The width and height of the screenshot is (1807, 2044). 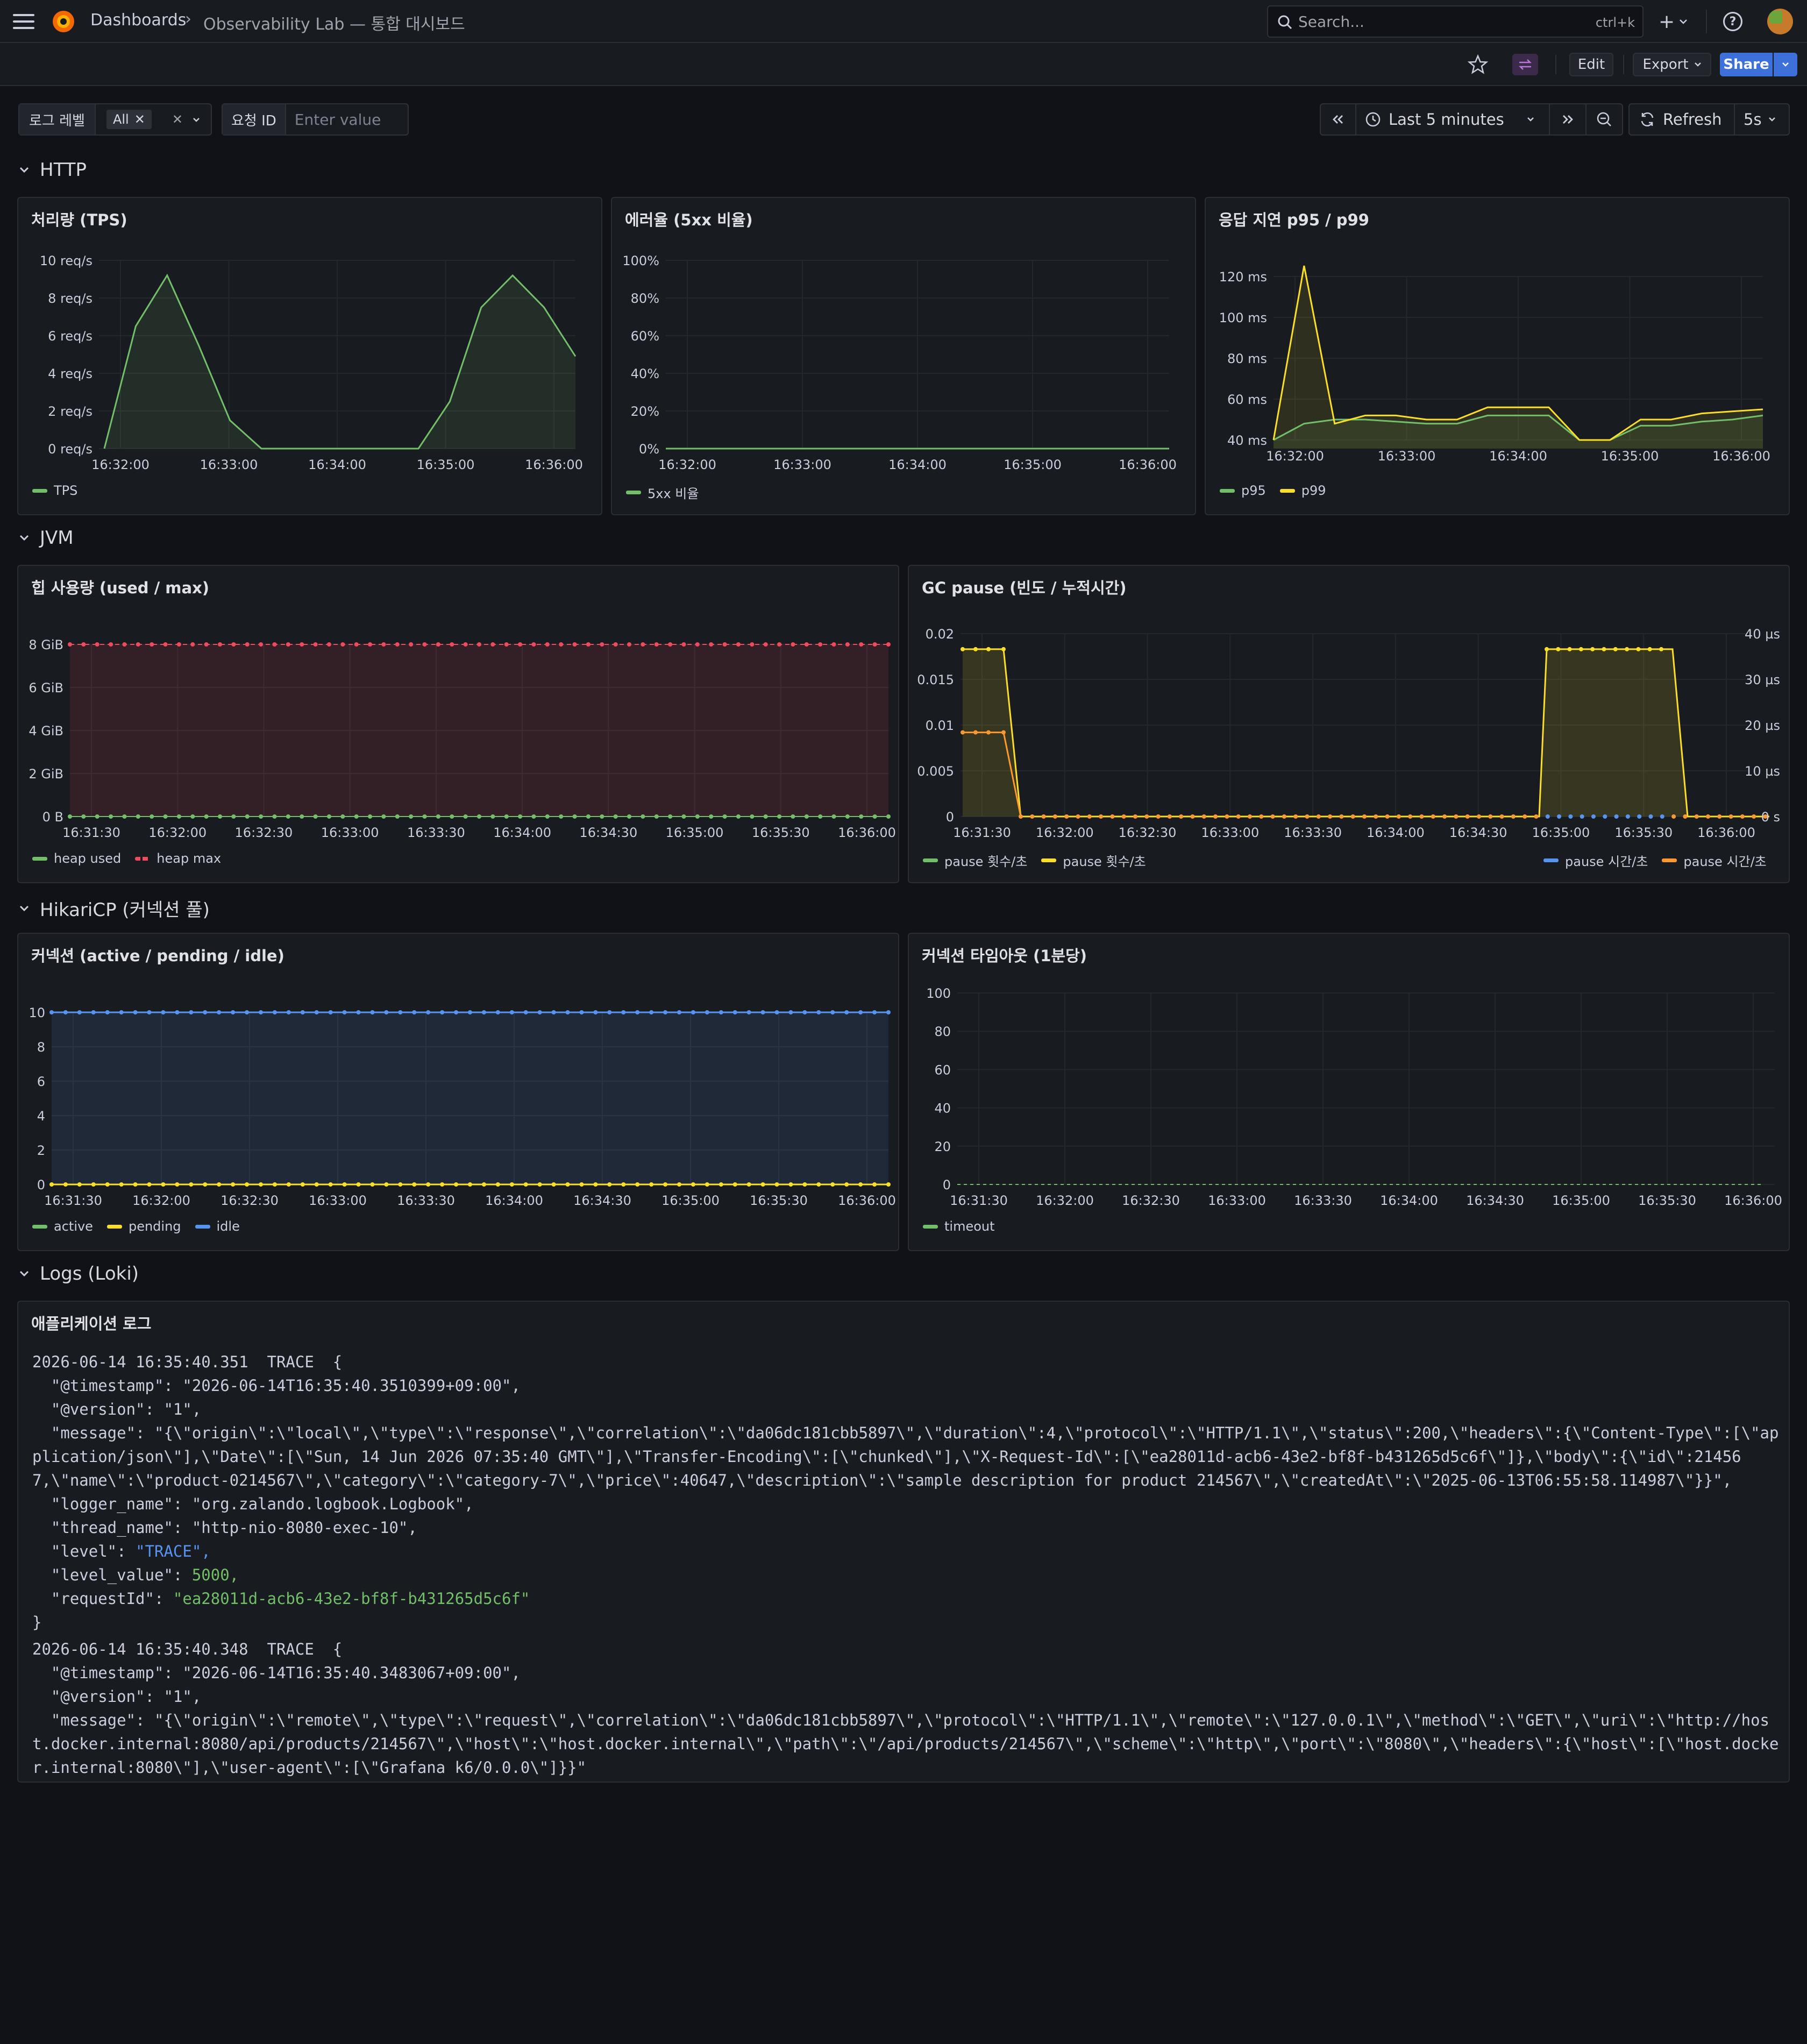 What do you see at coordinates (1672, 65) in the screenshot?
I see `export-button: Export` at bounding box center [1672, 65].